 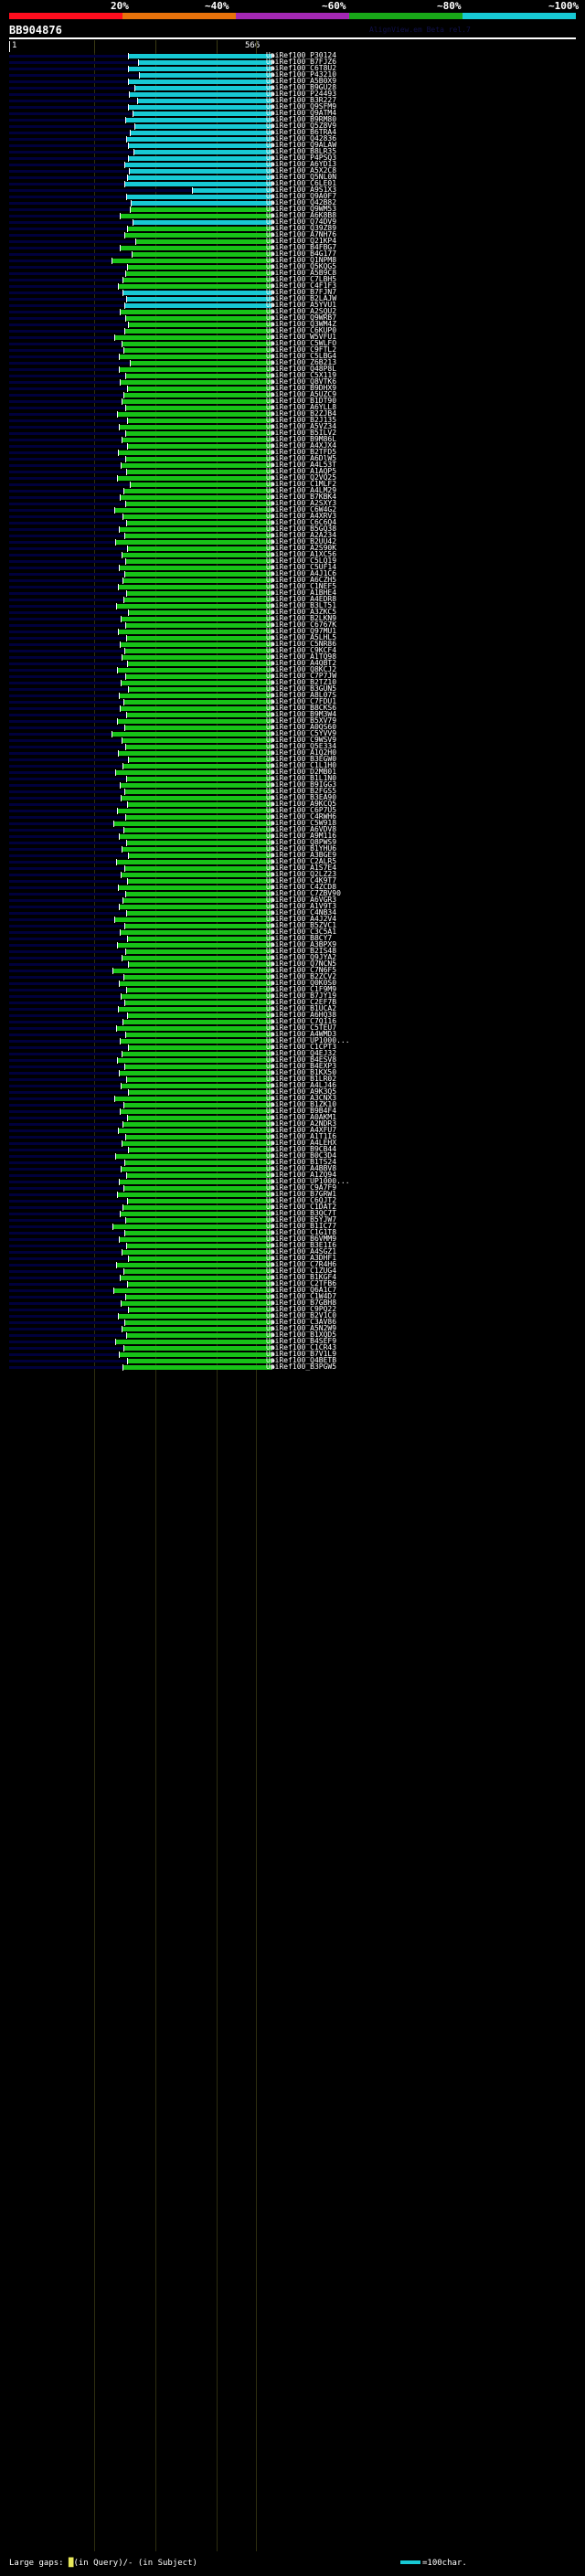 What do you see at coordinates (301, 1111) in the screenshot?
I see `hit-accession-label: UniRef100_B9B4F4` at bounding box center [301, 1111].